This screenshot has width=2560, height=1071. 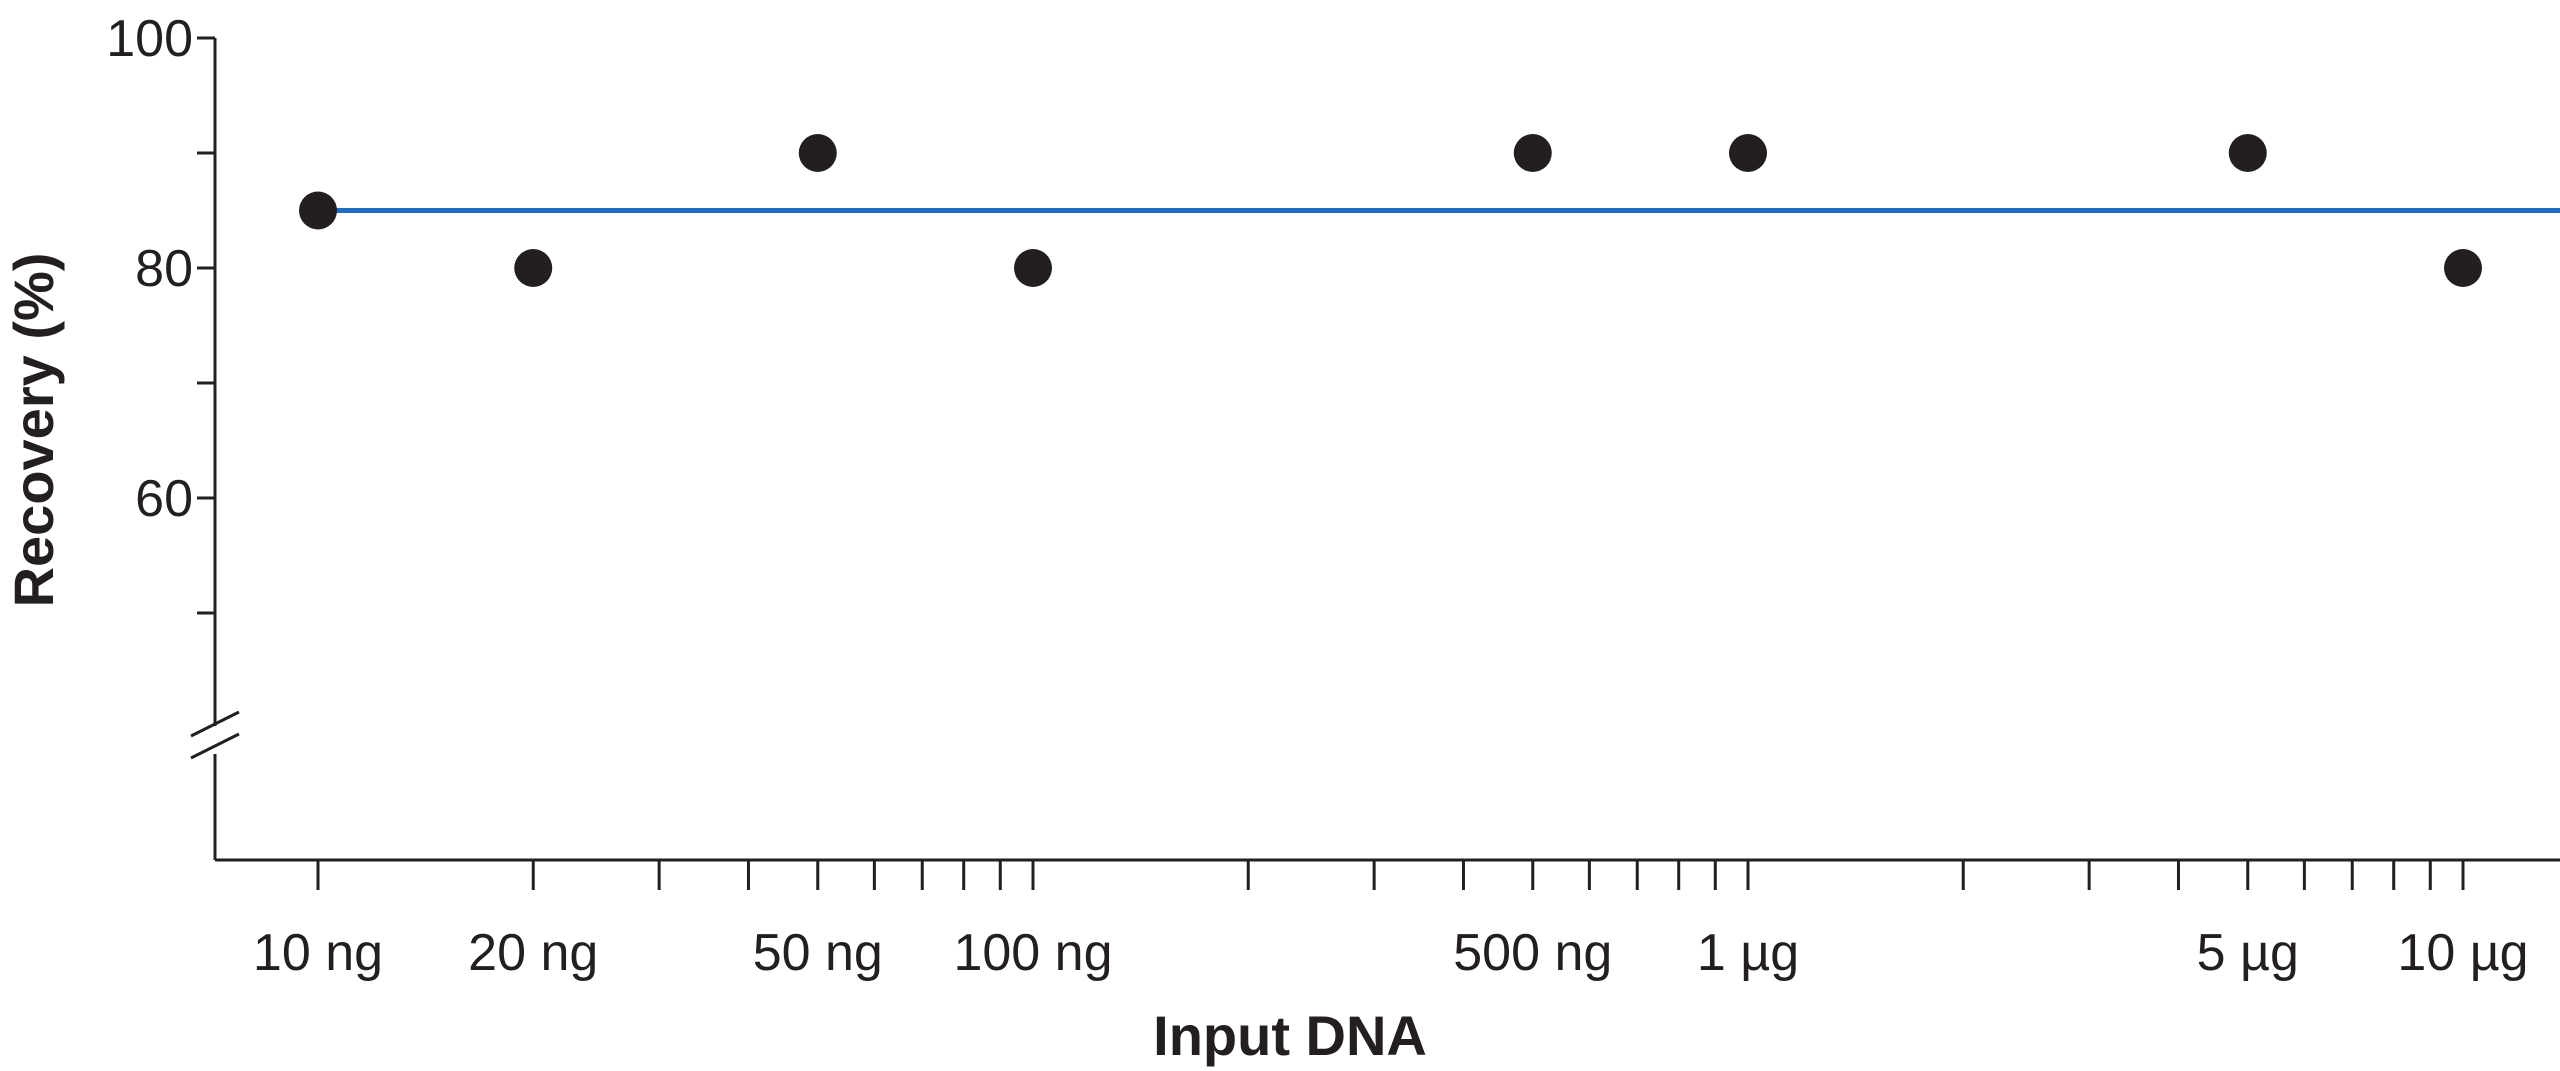 What do you see at coordinates (1748, 953) in the screenshot?
I see `x-tick-label: 1 µg` at bounding box center [1748, 953].